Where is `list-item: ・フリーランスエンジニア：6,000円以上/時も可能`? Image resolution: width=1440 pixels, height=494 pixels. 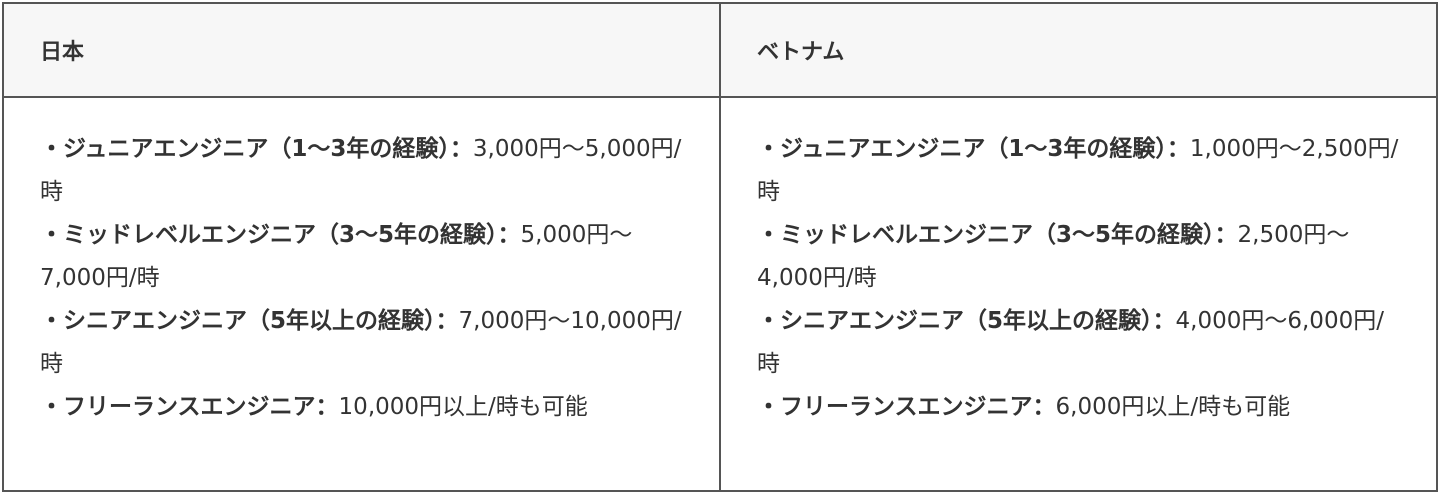 list-item: ・フリーランスエンジニア：6,000円以上/時も可能 is located at coordinates (1078, 407).